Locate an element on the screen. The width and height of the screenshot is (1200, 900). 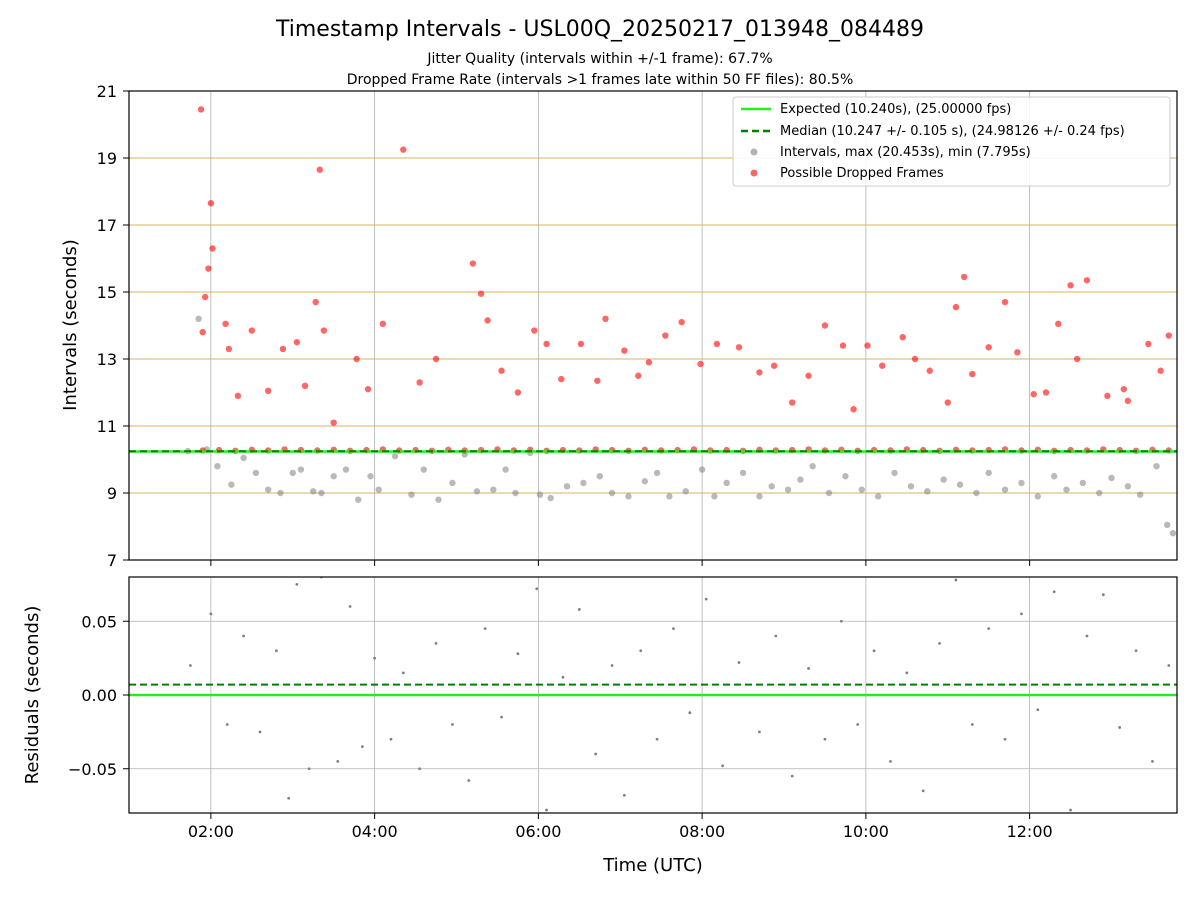
x-tick-label: 10:00 is located at coordinates (866, 831).